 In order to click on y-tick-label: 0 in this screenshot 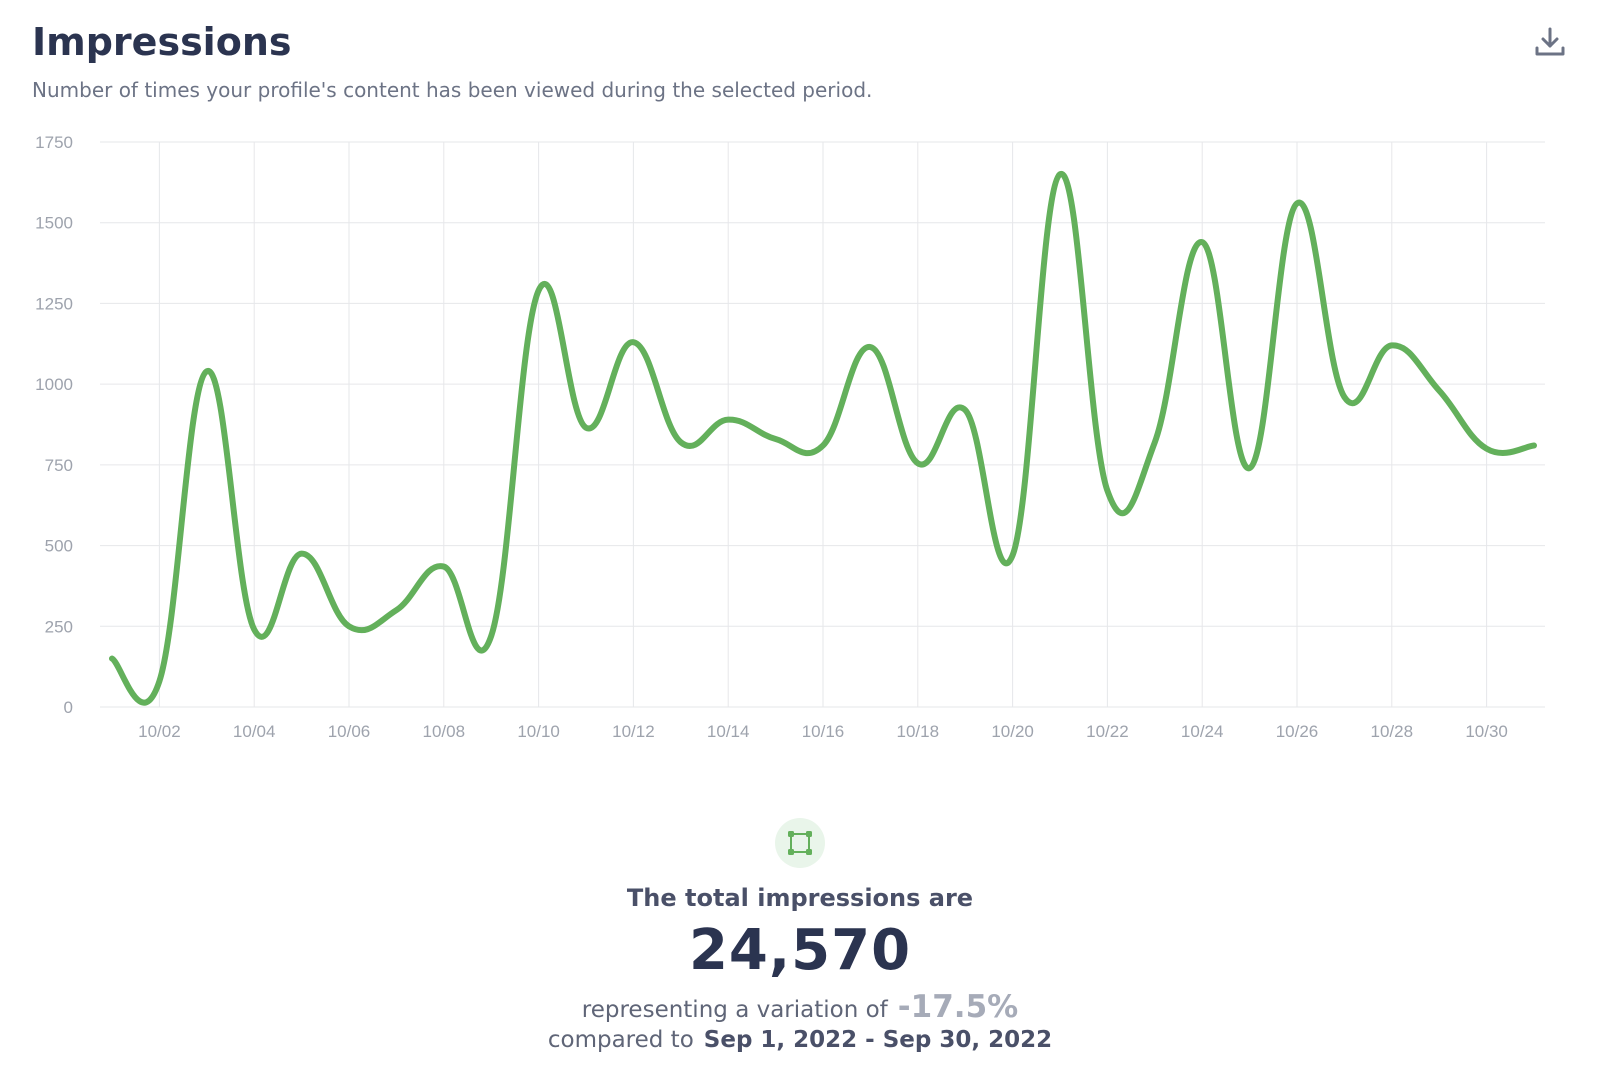, I will do `click(68, 707)`.